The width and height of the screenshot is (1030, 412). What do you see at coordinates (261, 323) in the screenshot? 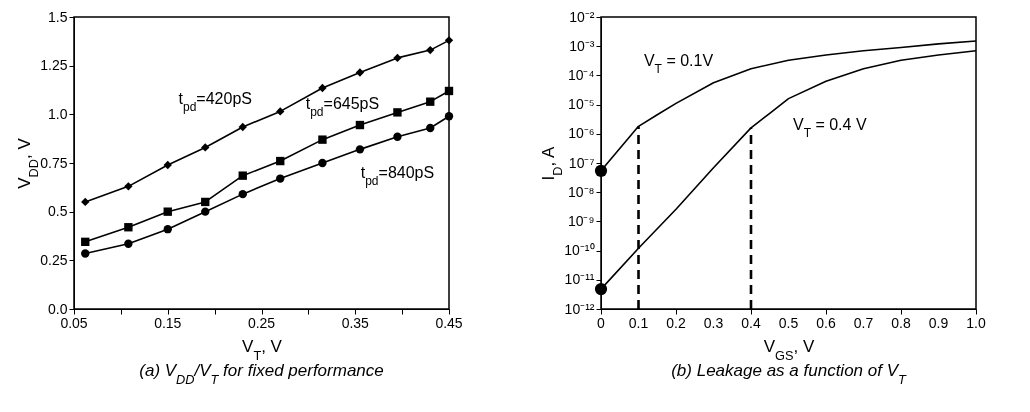
I see `x-tick-label: 0.25` at bounding box center [261, 323].